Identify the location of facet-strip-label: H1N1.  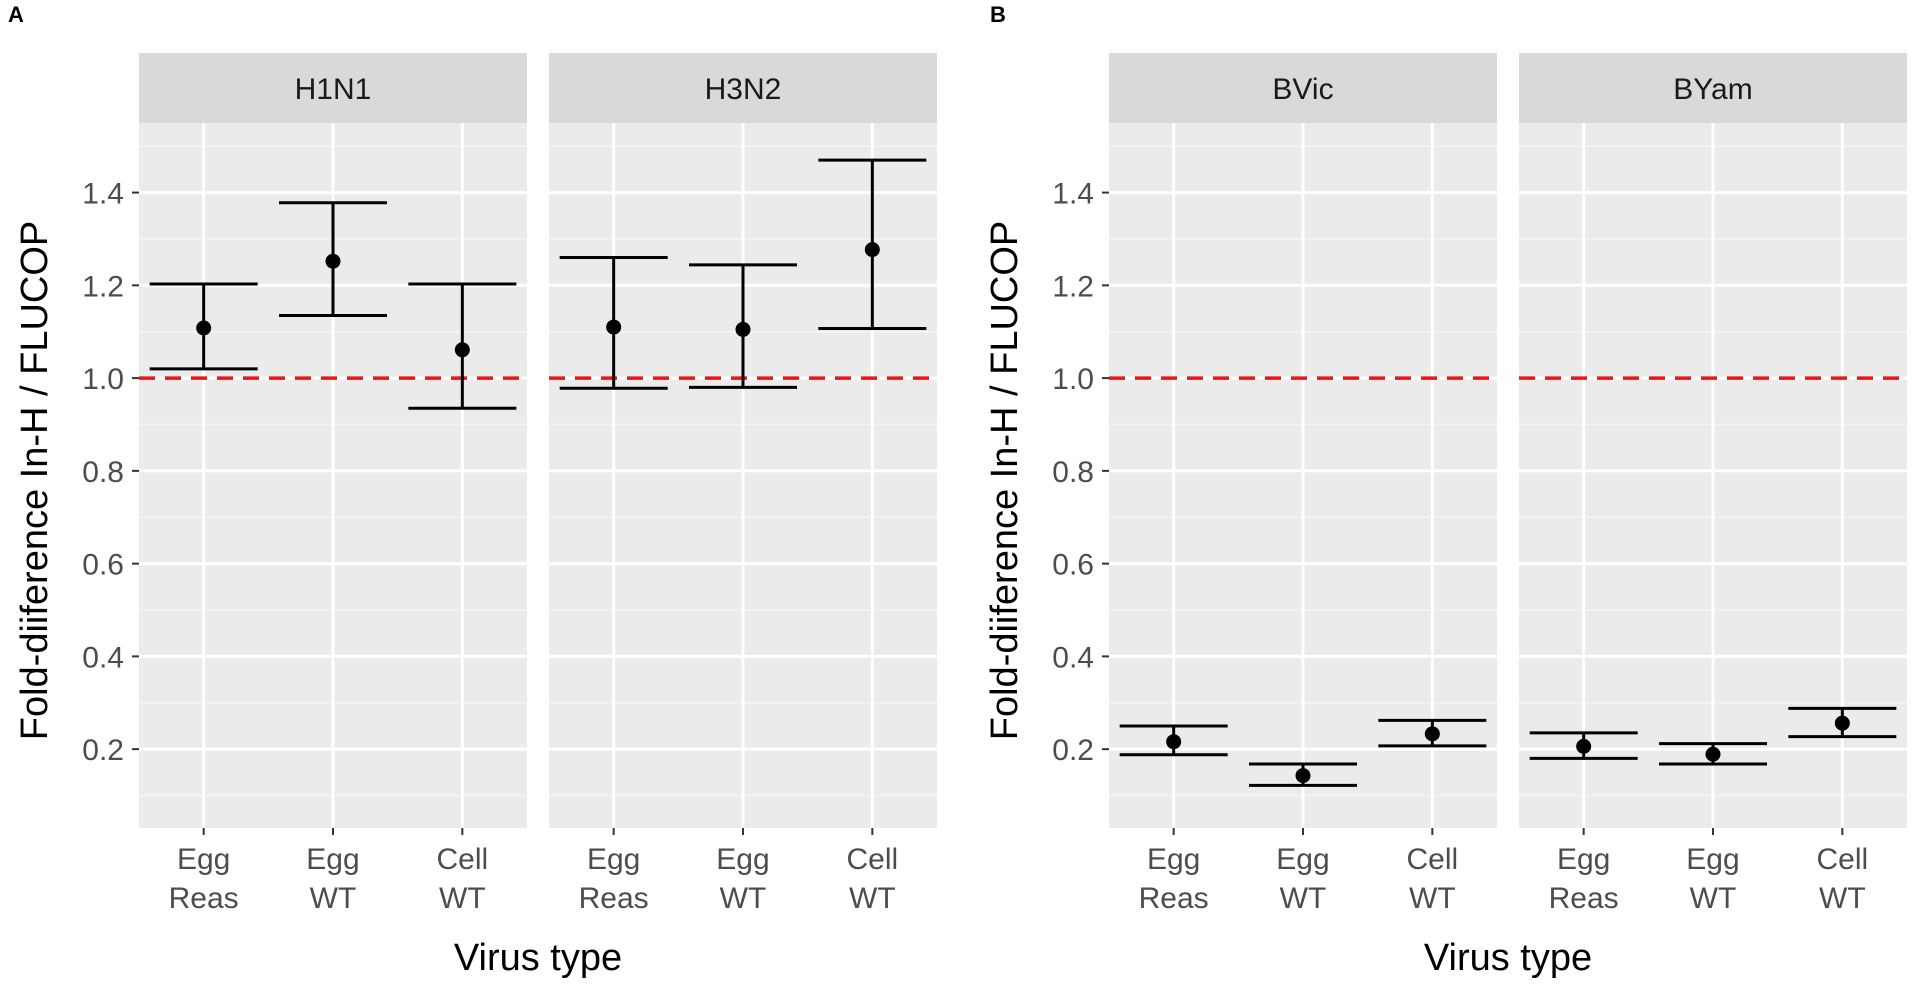
(333, 89).